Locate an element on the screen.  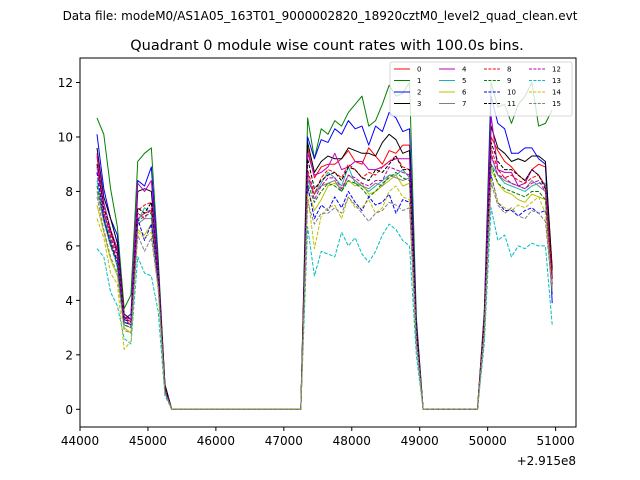
x-tick-label: 45000 is located at coordinates (148, 441).